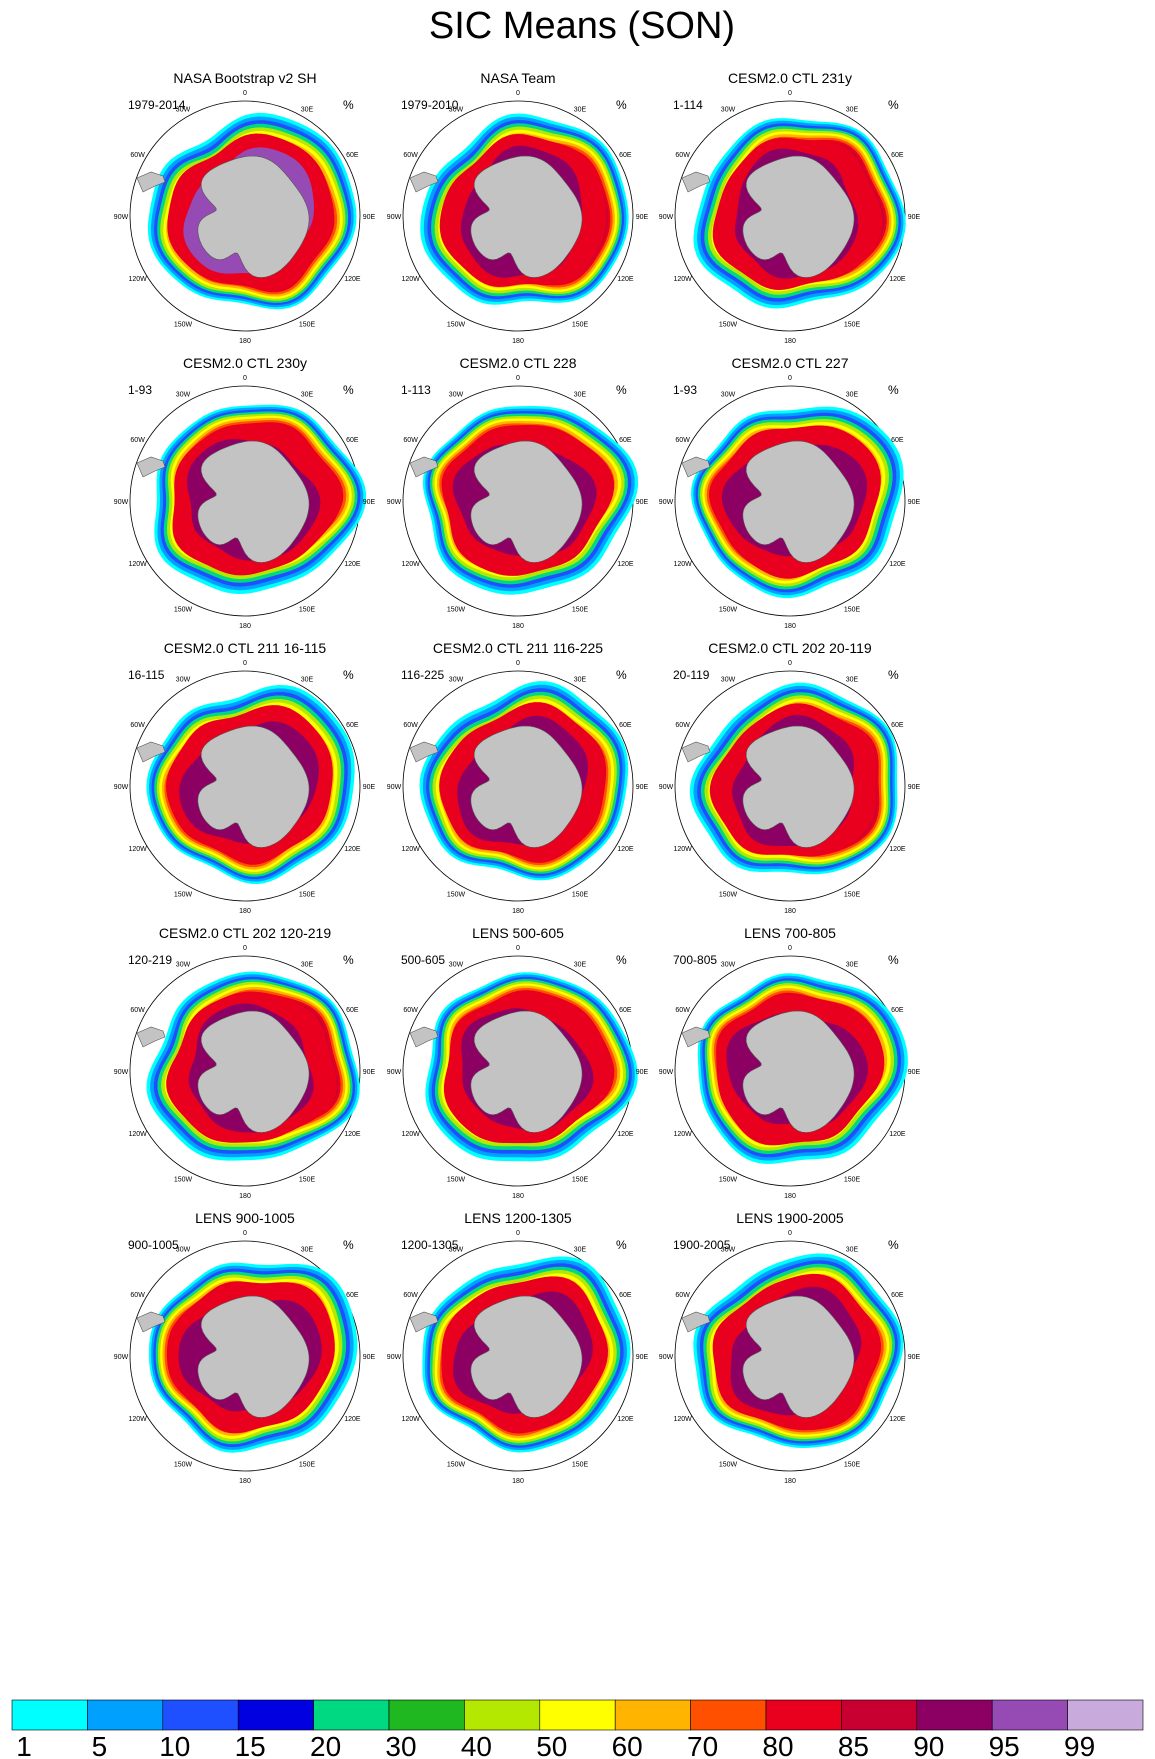 This screenshot has height=1759, width=1155. What do you see at coordinates (790, 648) in the screenshot?
I see `panel-title: CESM2.0 CTL 202 20-119` at bounding box center [790, 648].